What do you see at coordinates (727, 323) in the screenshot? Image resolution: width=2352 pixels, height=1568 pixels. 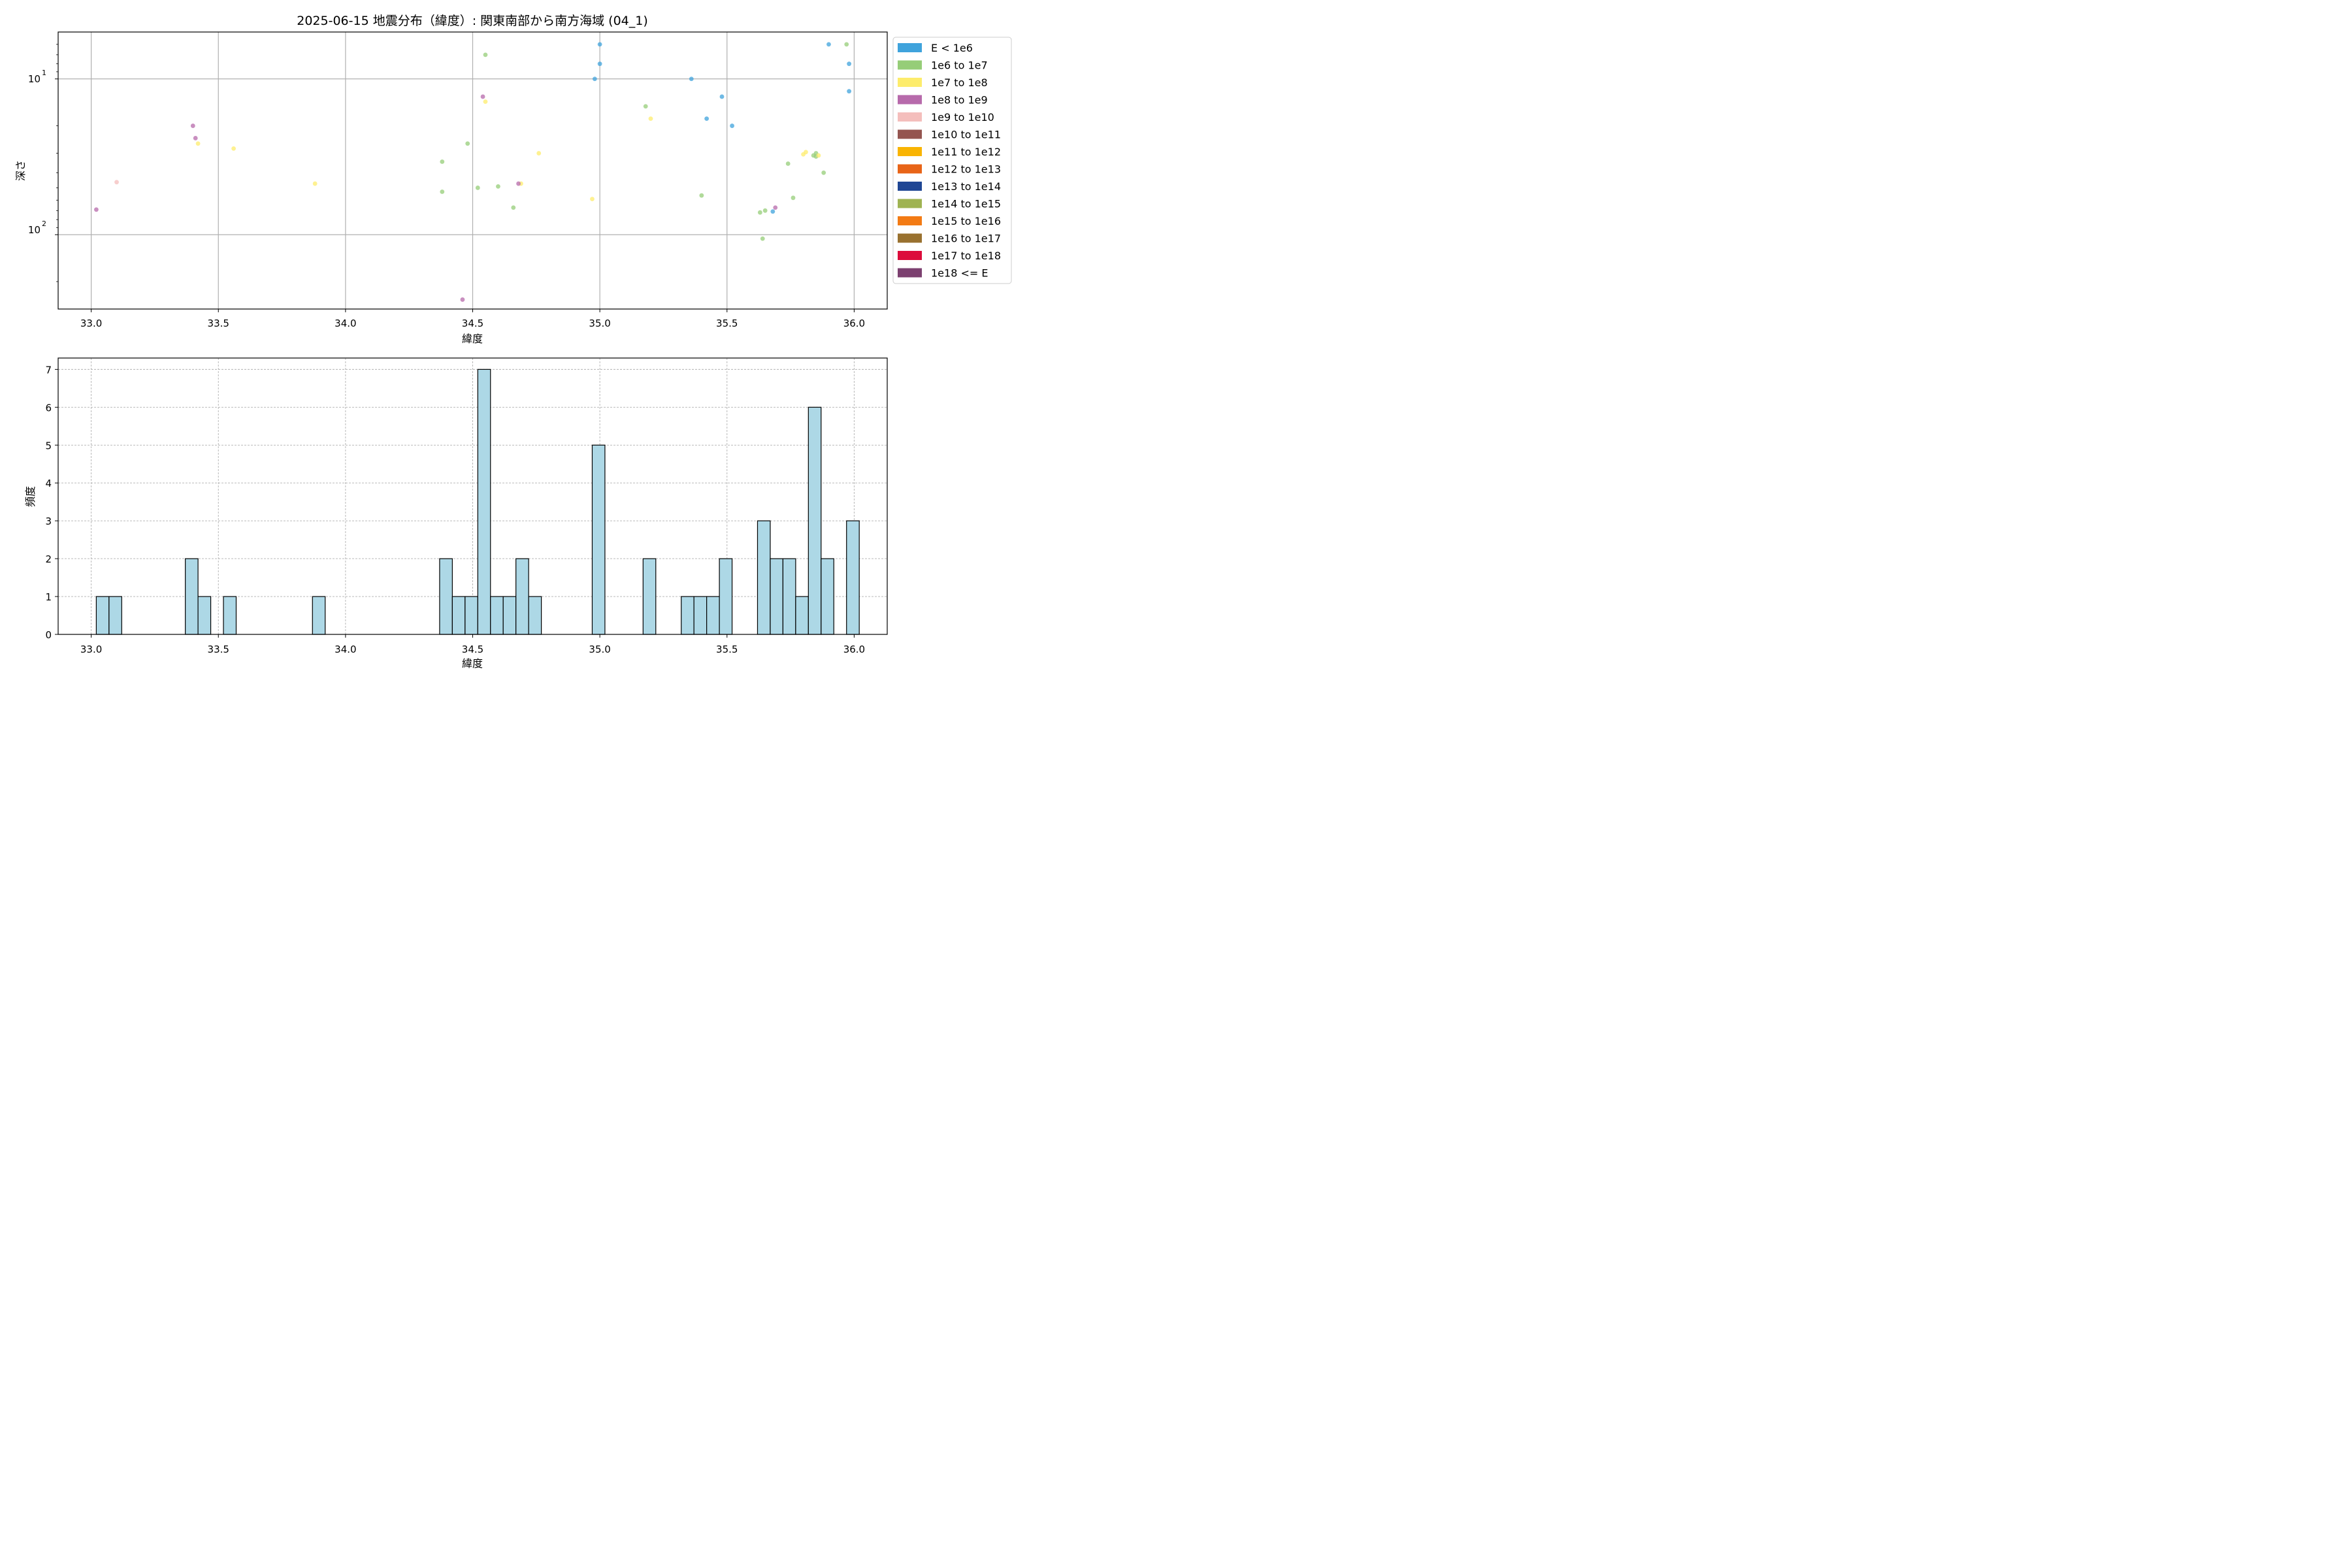 I see `scatter-x-tick-label: 35.5` at bounding box center [727, 323].